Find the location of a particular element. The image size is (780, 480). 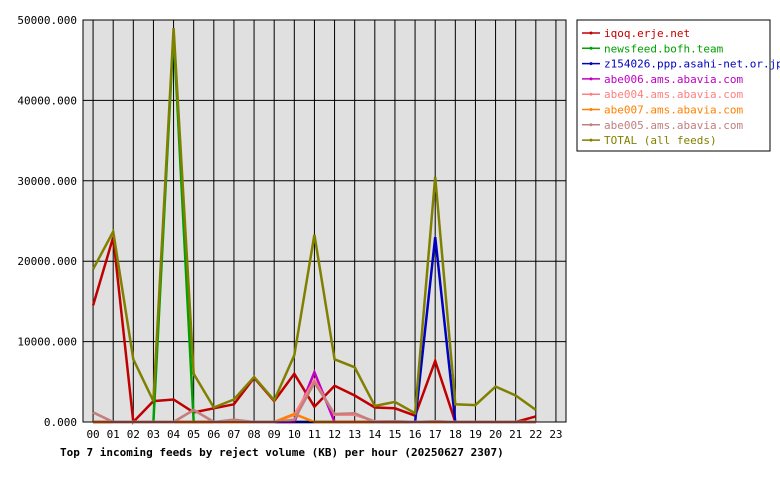

x-tick-label: 02 is located at coordinates (133, 434).